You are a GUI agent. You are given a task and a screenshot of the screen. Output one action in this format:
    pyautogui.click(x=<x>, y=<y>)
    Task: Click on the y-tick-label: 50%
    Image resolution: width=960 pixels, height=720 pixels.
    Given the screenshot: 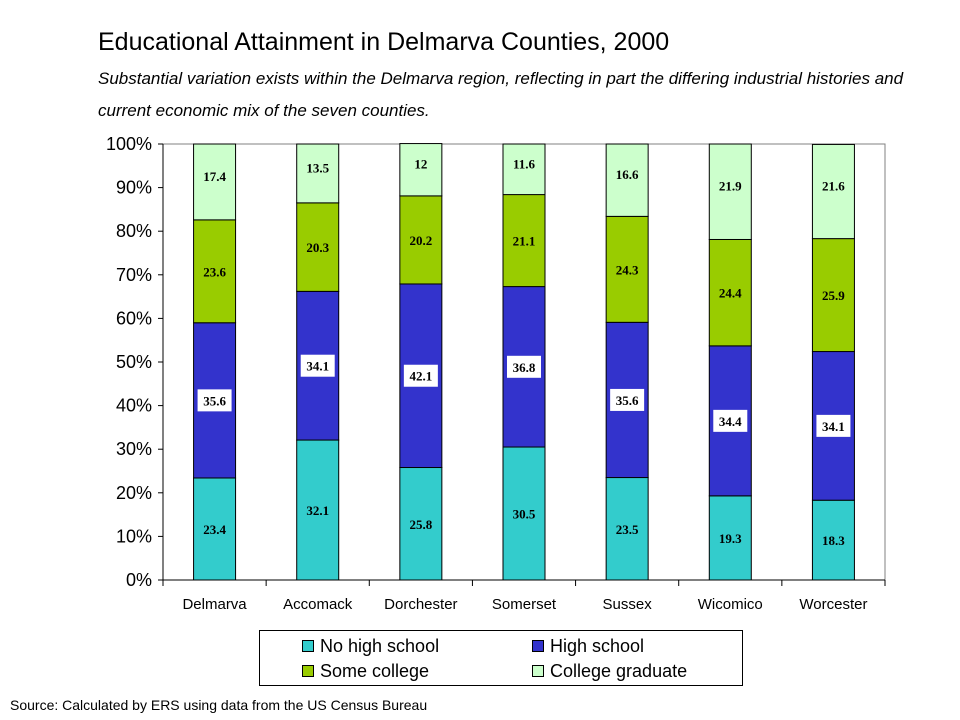 What is the action you would take?
    pyautogui.click(x=134, y=362)
    